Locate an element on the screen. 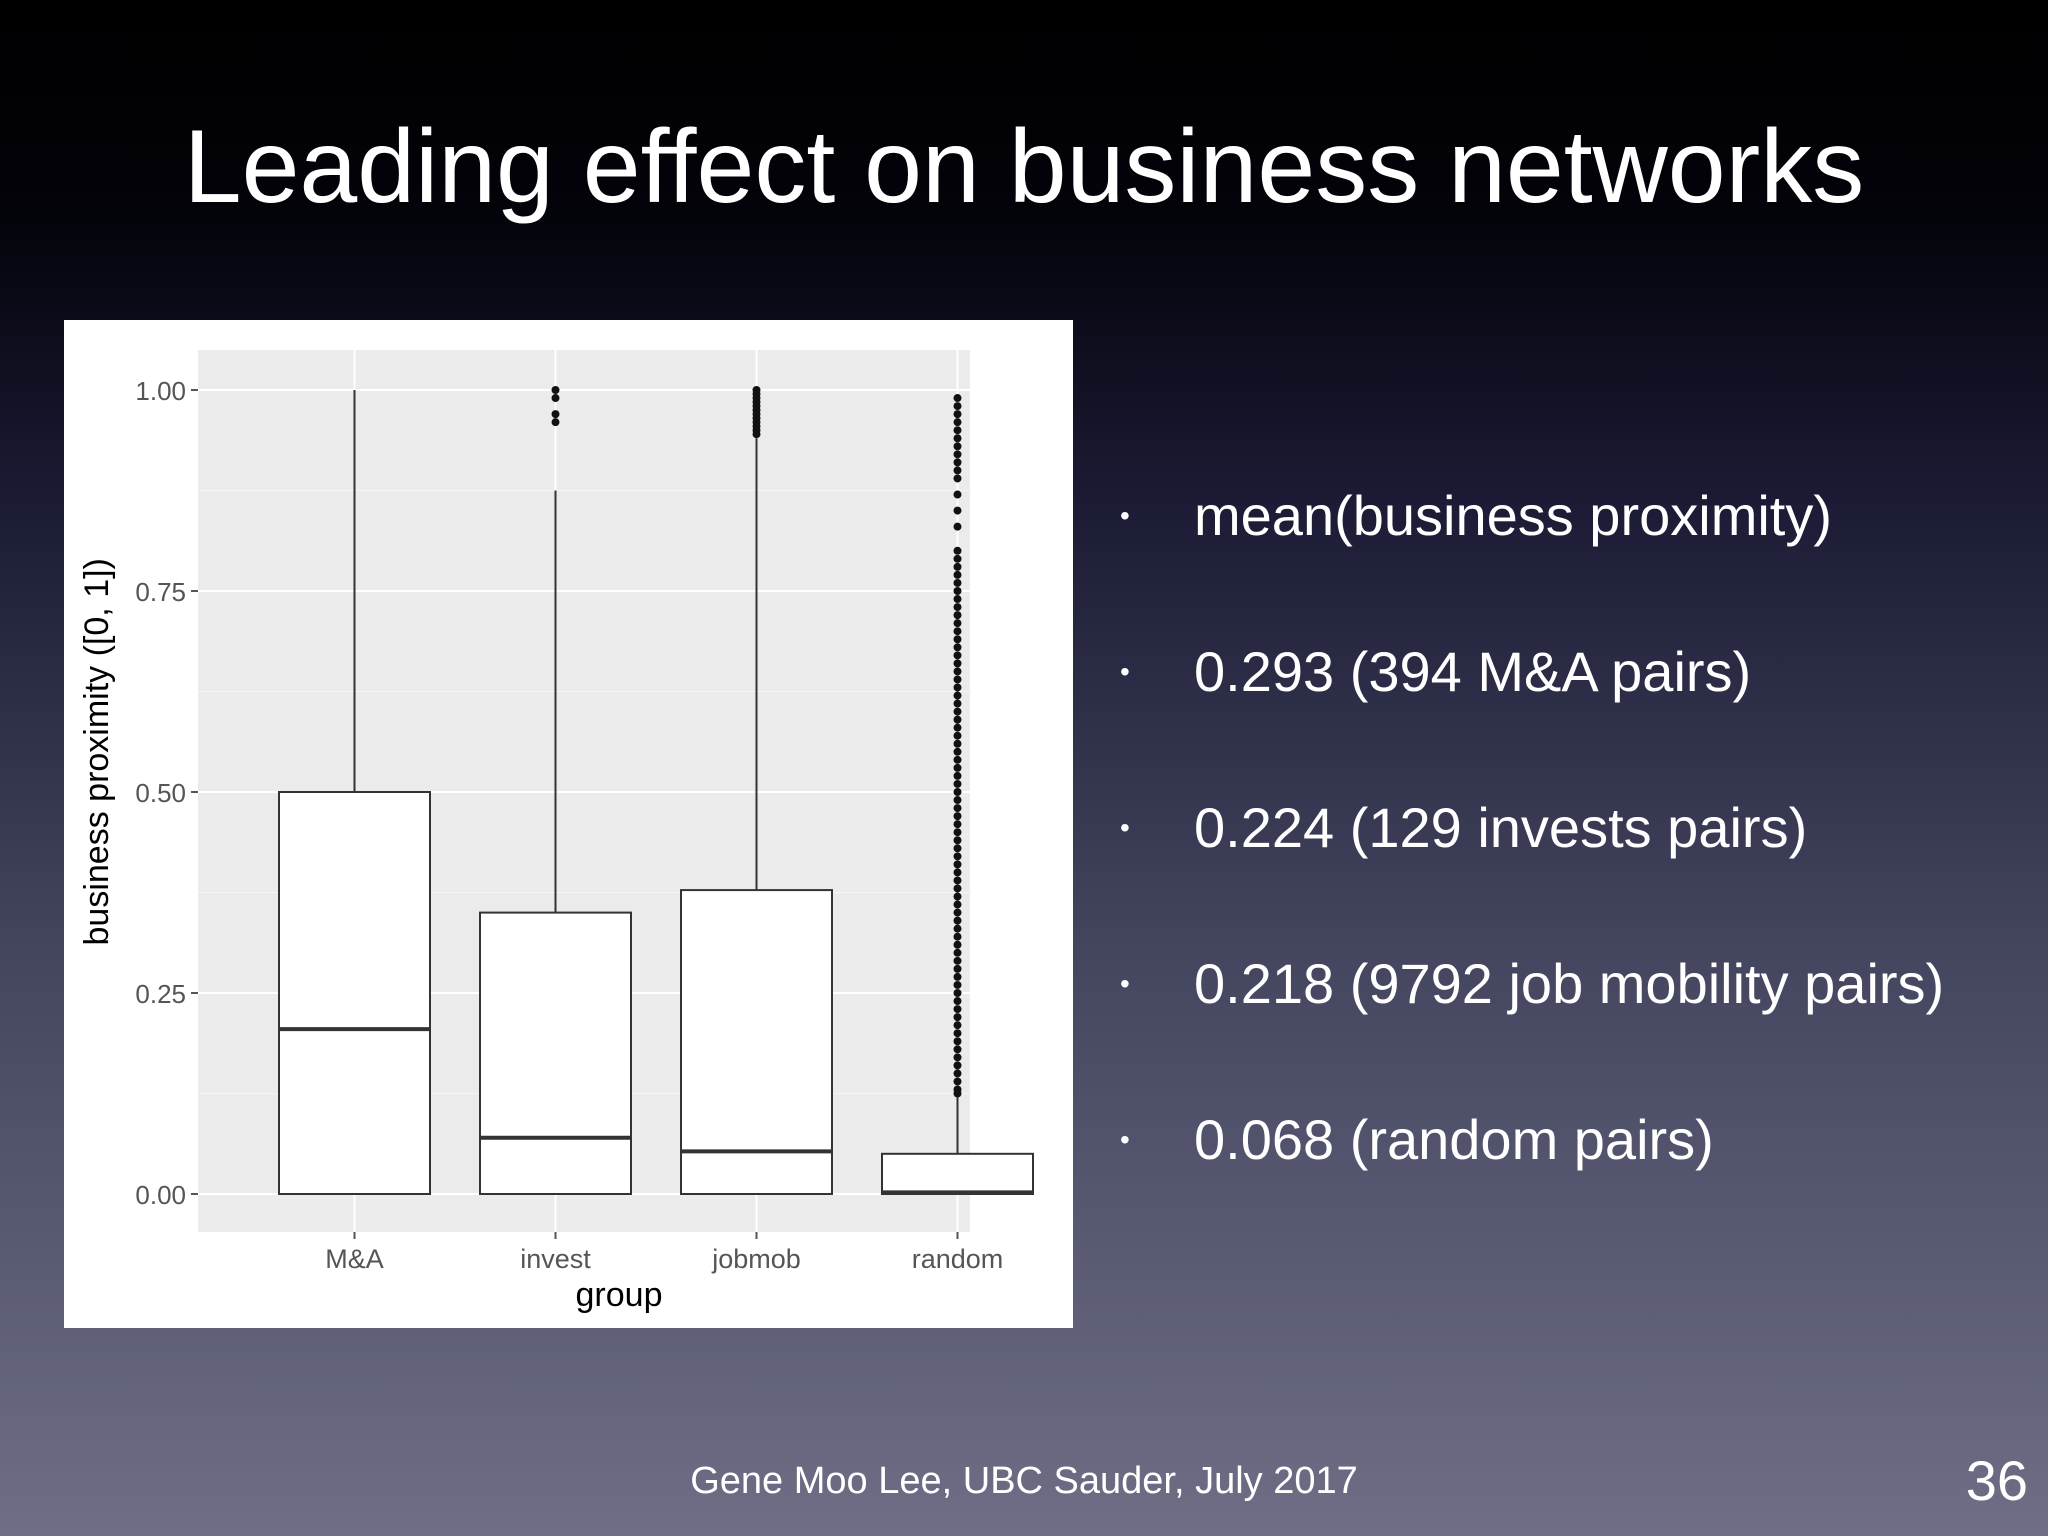 The image size is (2048, 1536). box-random is located at coordinates (957, 794).